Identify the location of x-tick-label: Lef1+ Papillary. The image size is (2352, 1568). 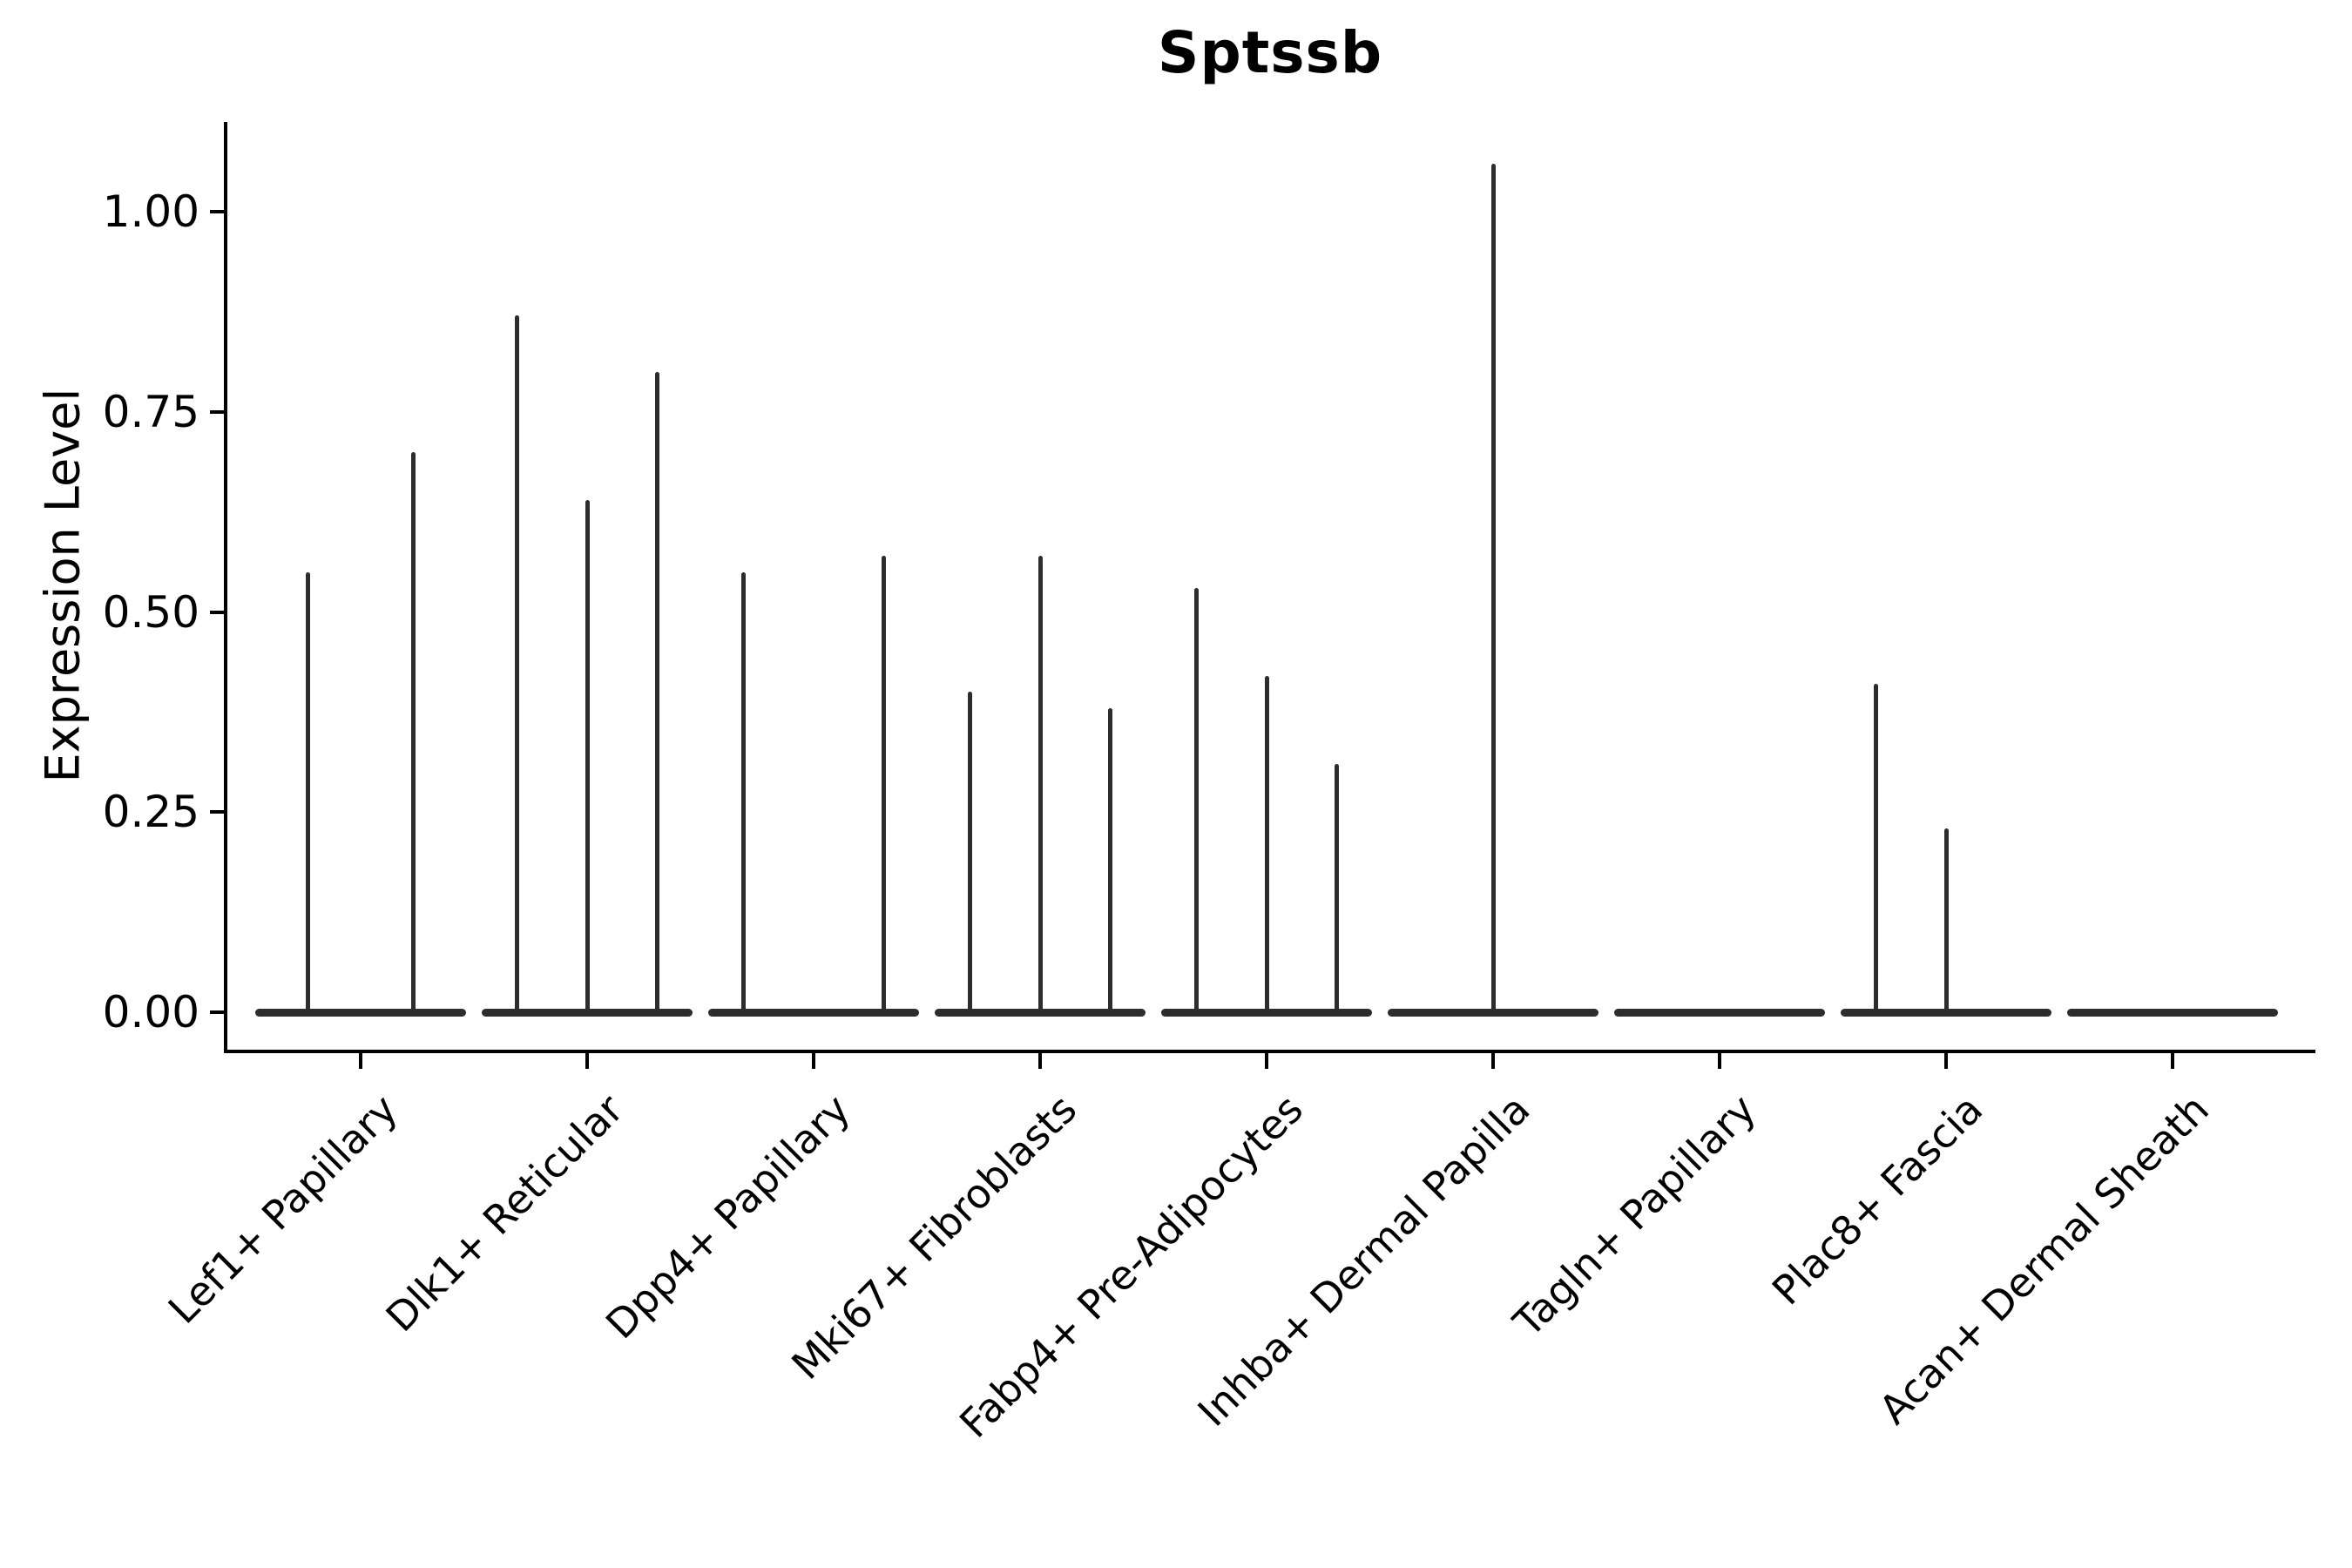
(283, 1209).